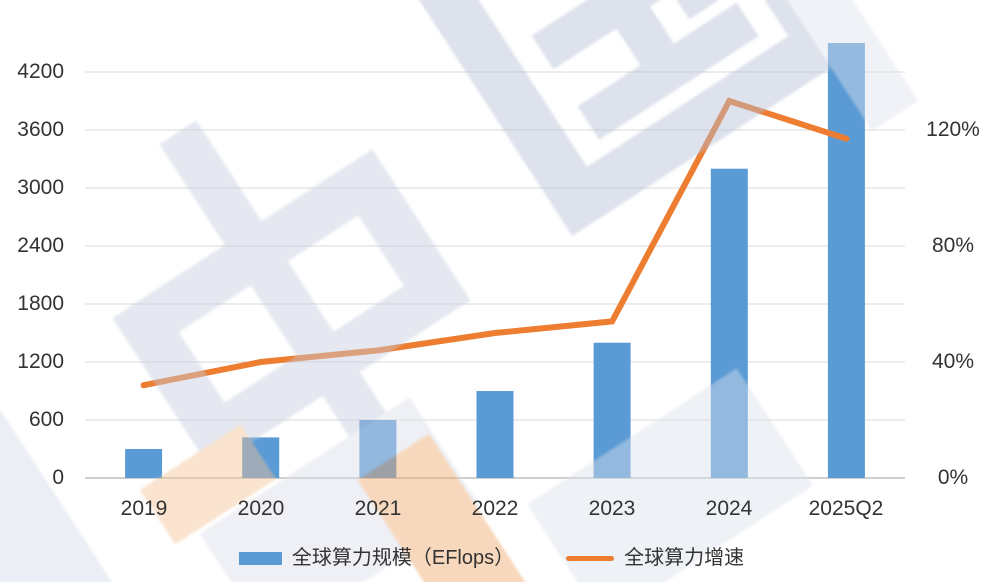 This screenshot has width=983, height=582. I want to click on legend-bar-label: 全球算力规模（EFlops）, so click(403, 558).